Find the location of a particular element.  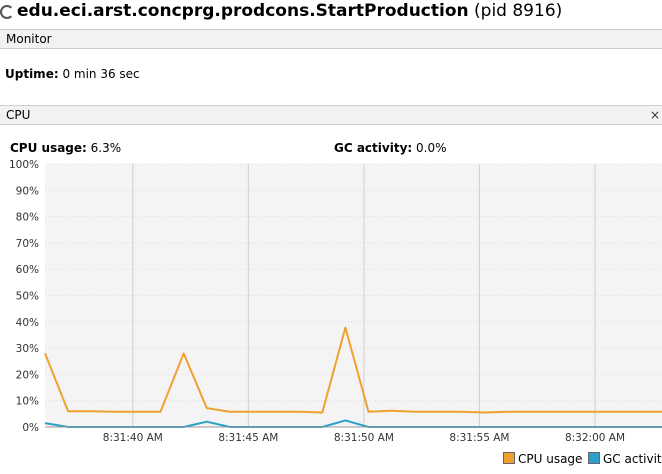

uptime-label: Uptime: is located at coordinates (32, 74).